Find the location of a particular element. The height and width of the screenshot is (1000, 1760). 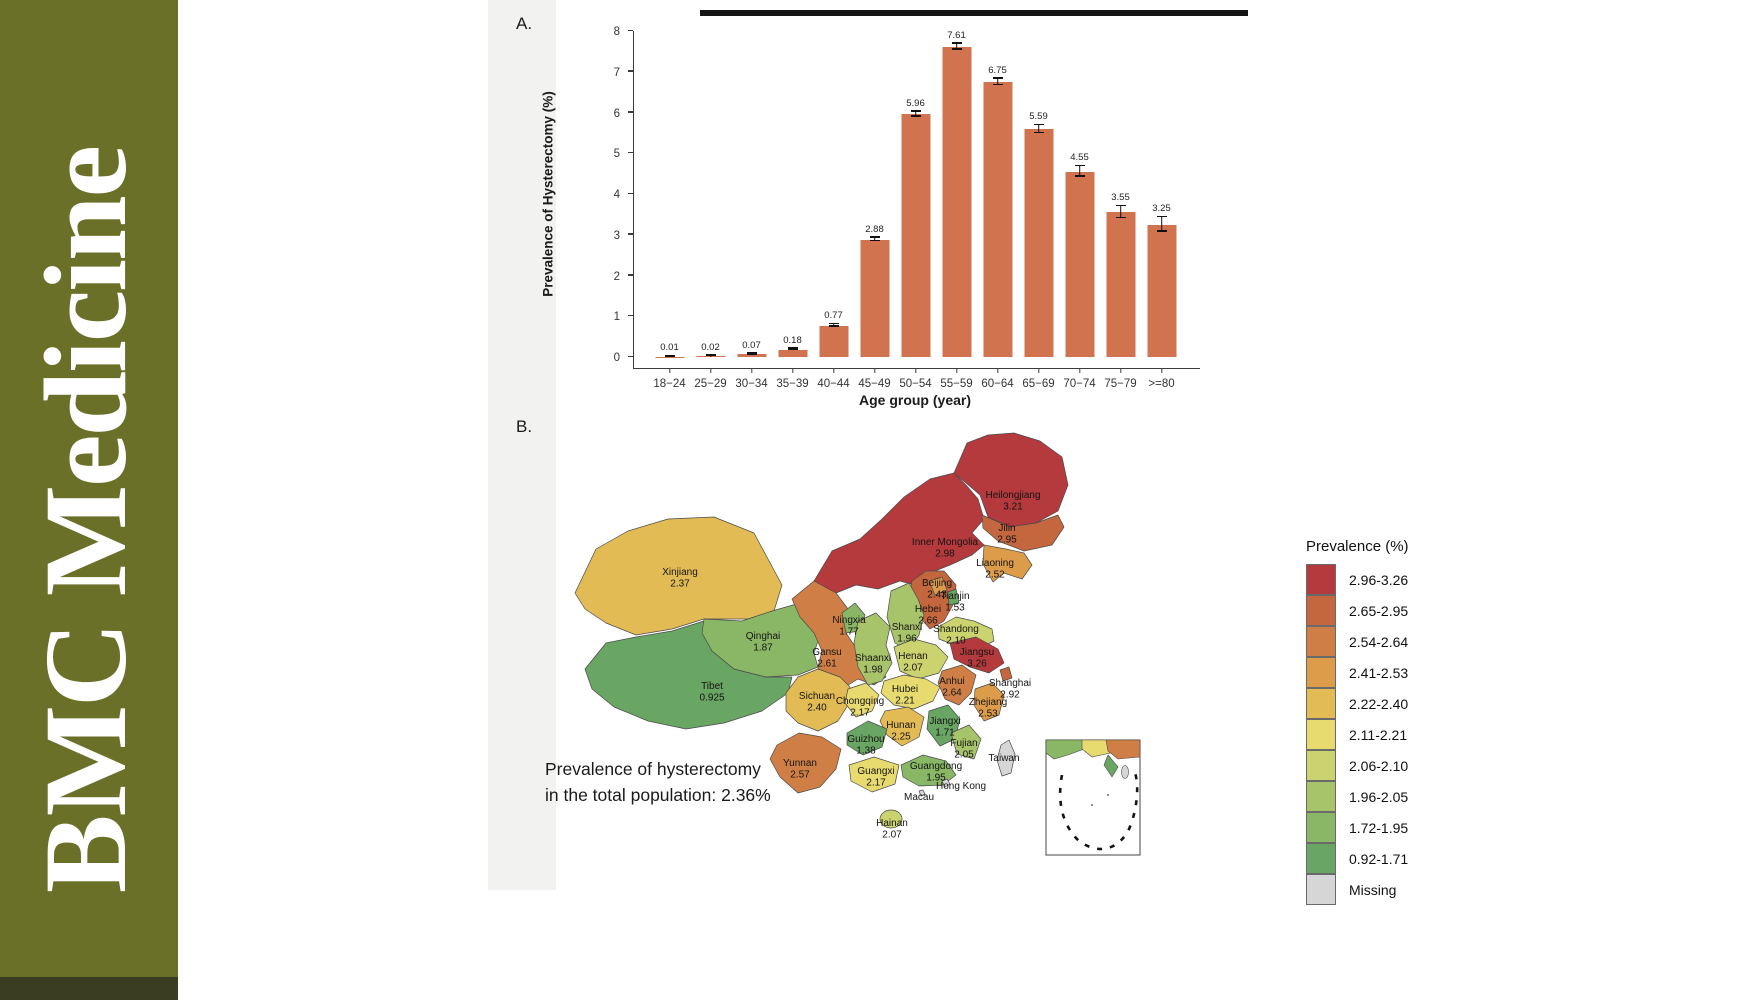

legend-row: 2.41-2.53 is located at coordinates (1386, 672).